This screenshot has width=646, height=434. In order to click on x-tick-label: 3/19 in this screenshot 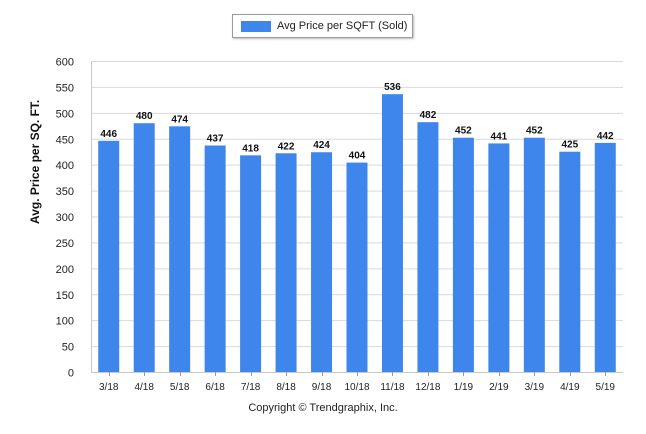, I will do `click(535, 387)`.